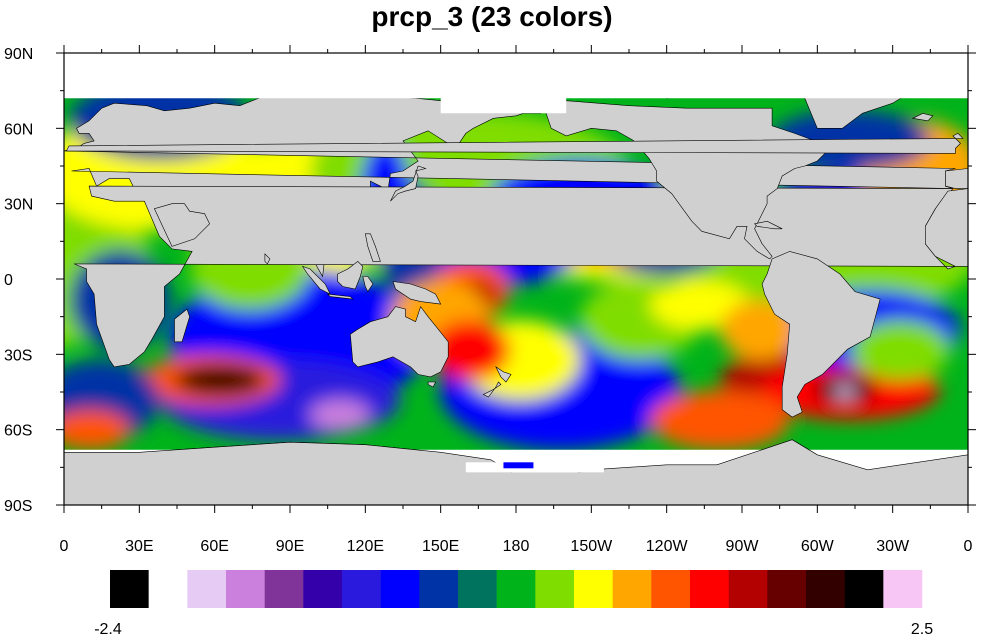 The height and width of the screenshot is (635, 984). I want to click on colorbar: -2.4 2.5, so click(513, 602).